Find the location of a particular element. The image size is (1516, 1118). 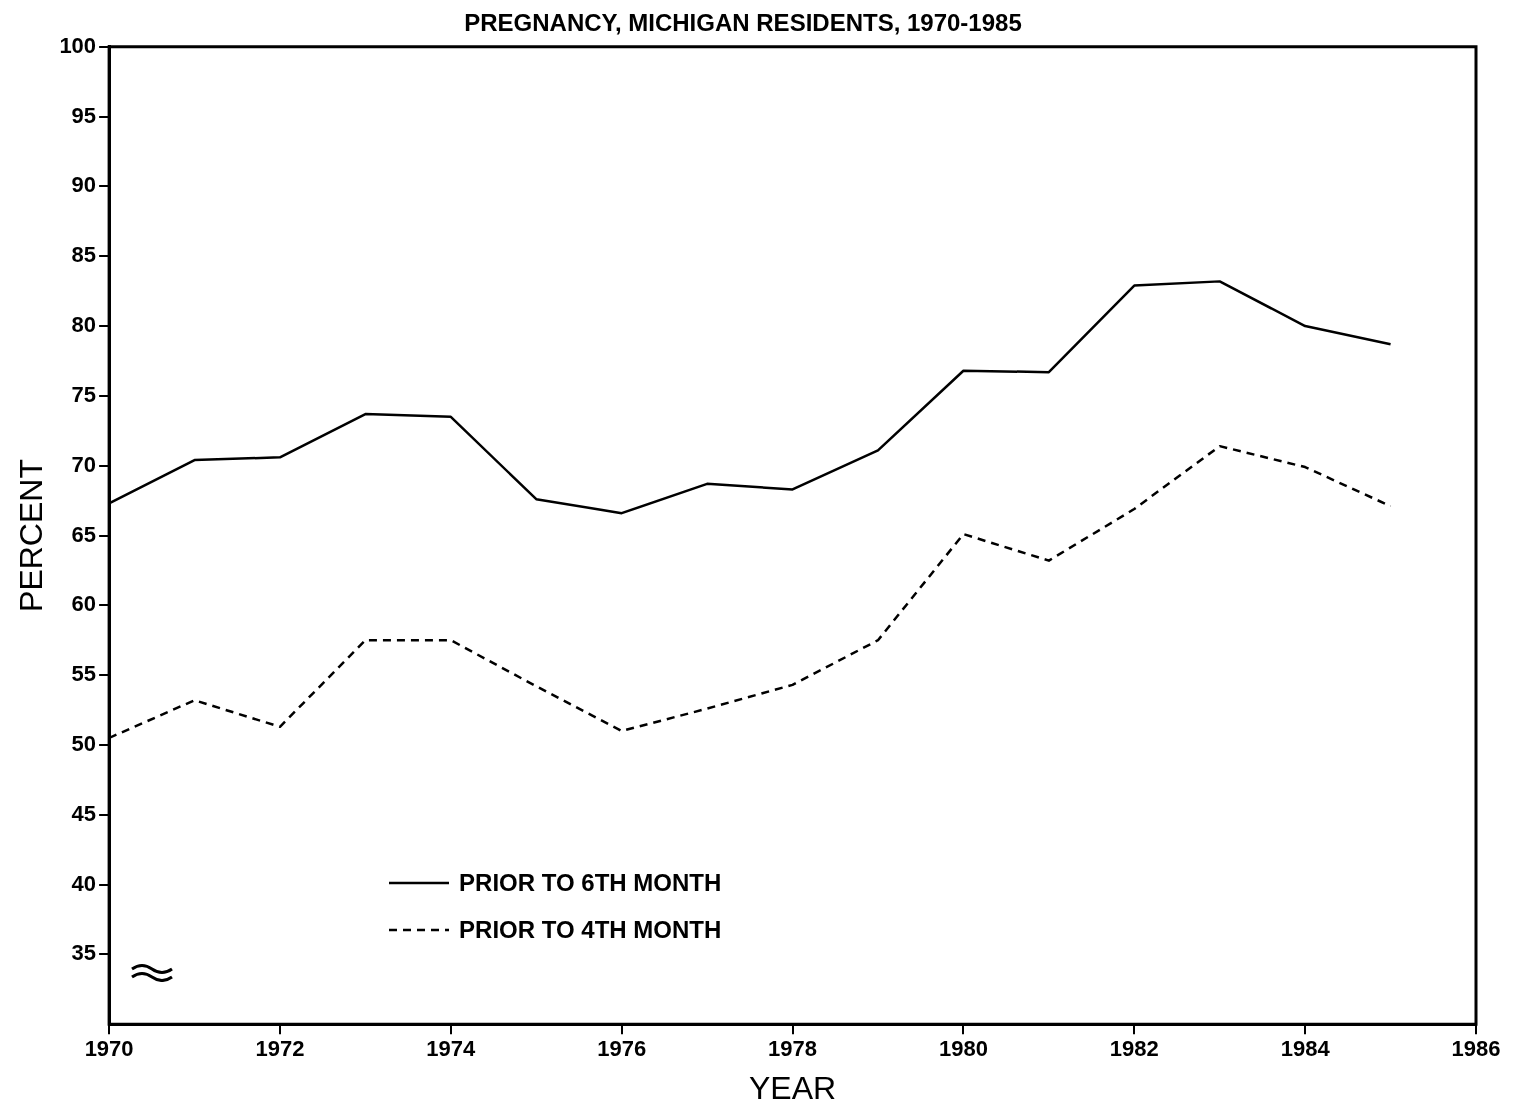

y-tick-label: 70 is located at coordinates (84, 464).